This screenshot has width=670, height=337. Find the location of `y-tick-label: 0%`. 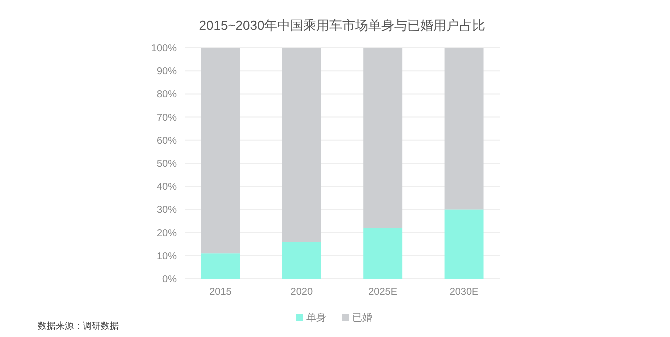

y-tick-label: 0% is located at coordinates (170, 280).